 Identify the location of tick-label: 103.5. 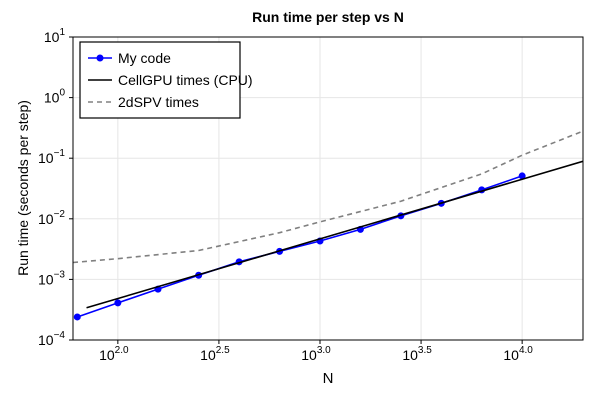
(417, 354).